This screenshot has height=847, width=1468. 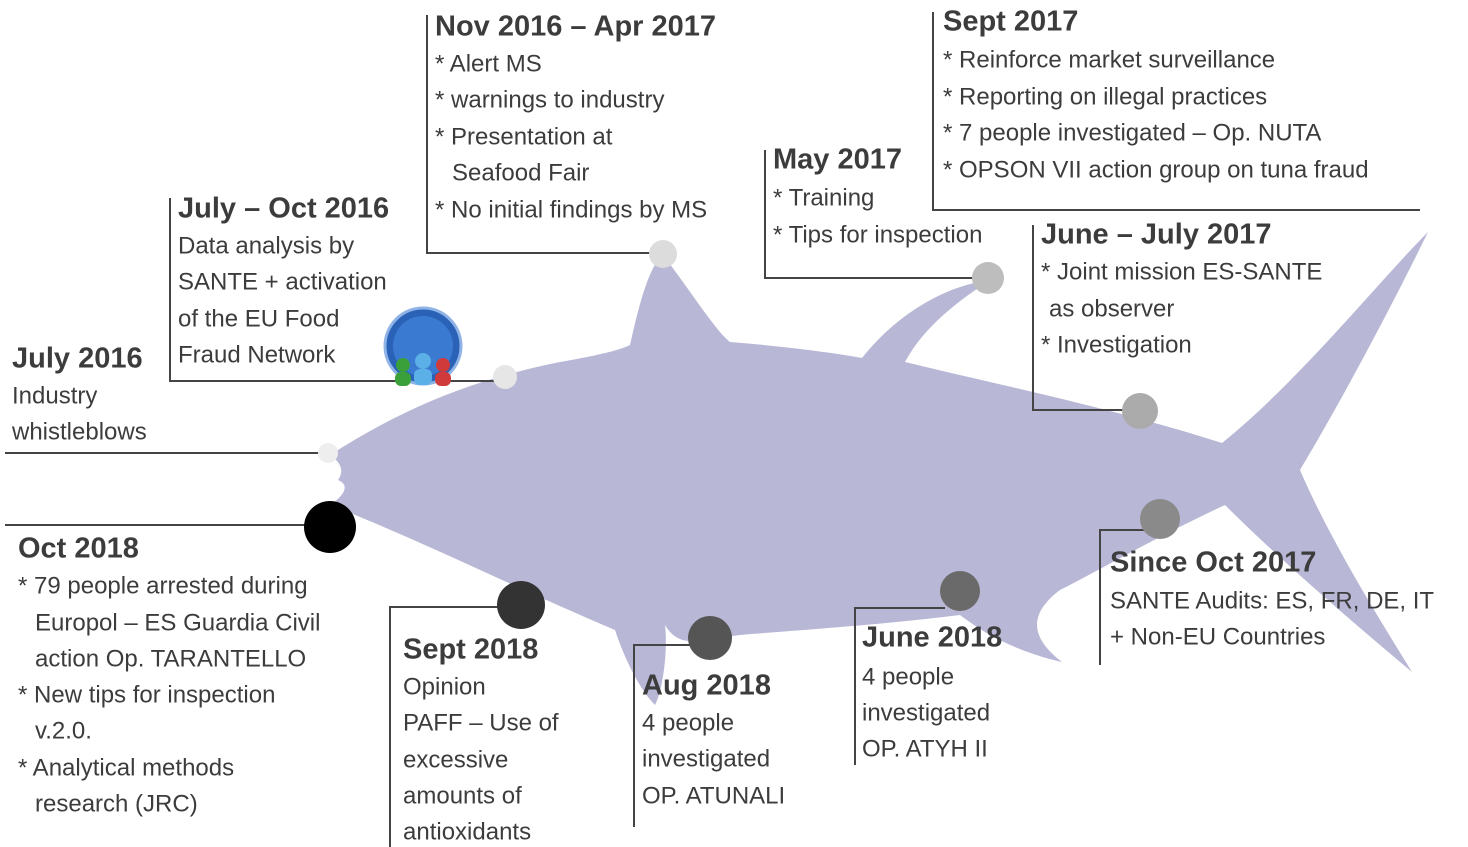 What do you see at coordinates (1156, 235) in the screenshot?
I see `event-date: June – July 2017` at bounding box center [1156, 235].